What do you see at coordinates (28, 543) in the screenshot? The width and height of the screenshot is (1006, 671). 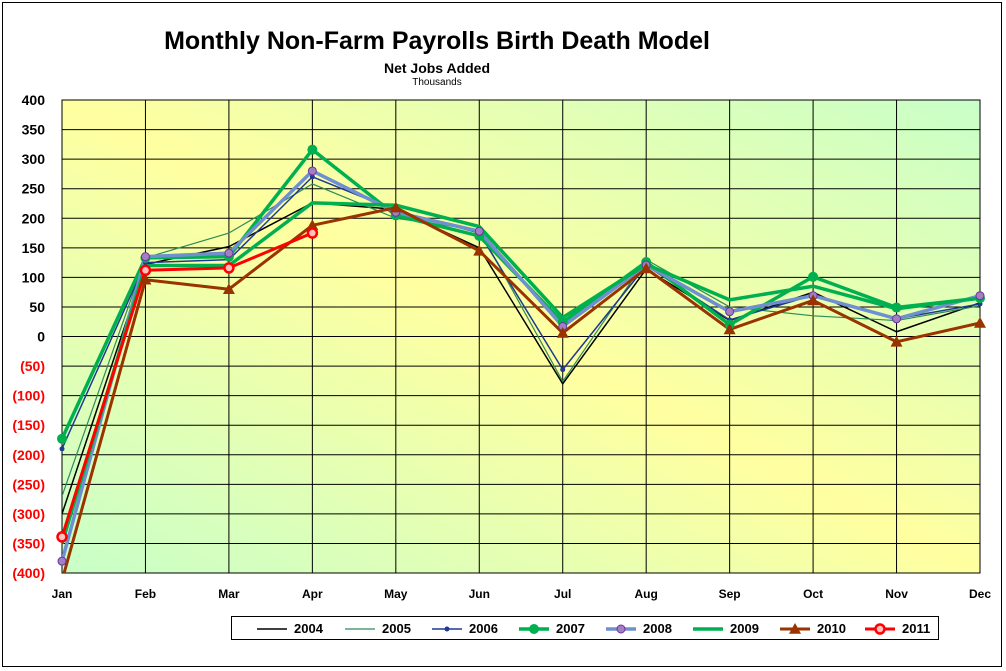 I see `y-tick-label: (350)` at bounding box center [28, 543].